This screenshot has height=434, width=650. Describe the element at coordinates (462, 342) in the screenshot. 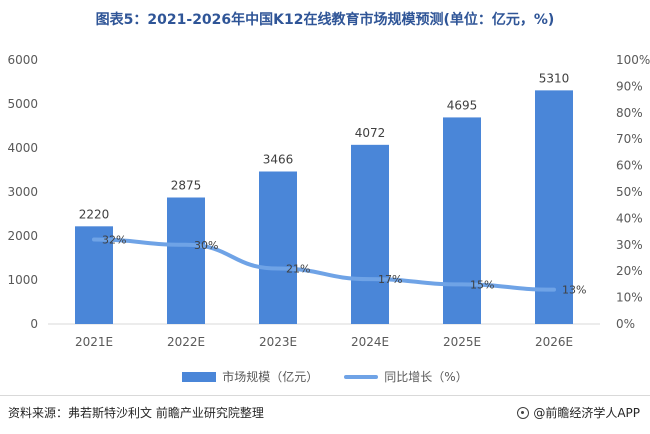

I see `x-tick-label: 2025E` at that location.